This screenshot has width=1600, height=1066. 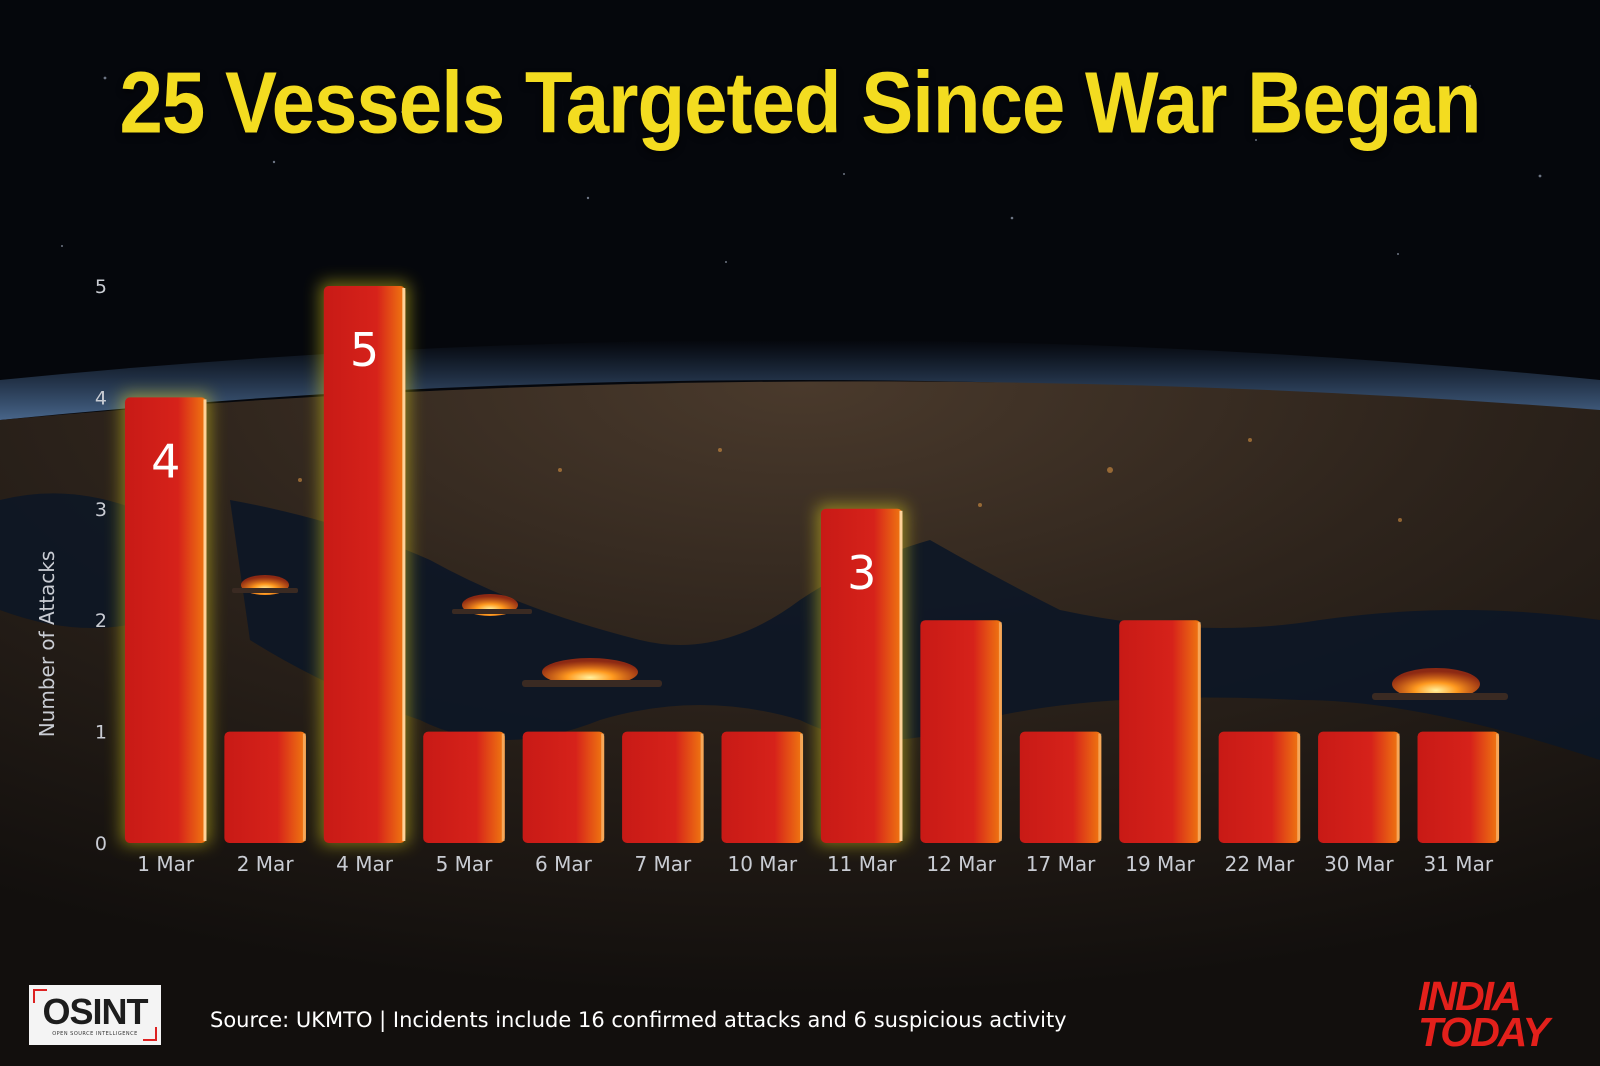 I want to click on y-tick-label: 0, so click(x=101, y=844).